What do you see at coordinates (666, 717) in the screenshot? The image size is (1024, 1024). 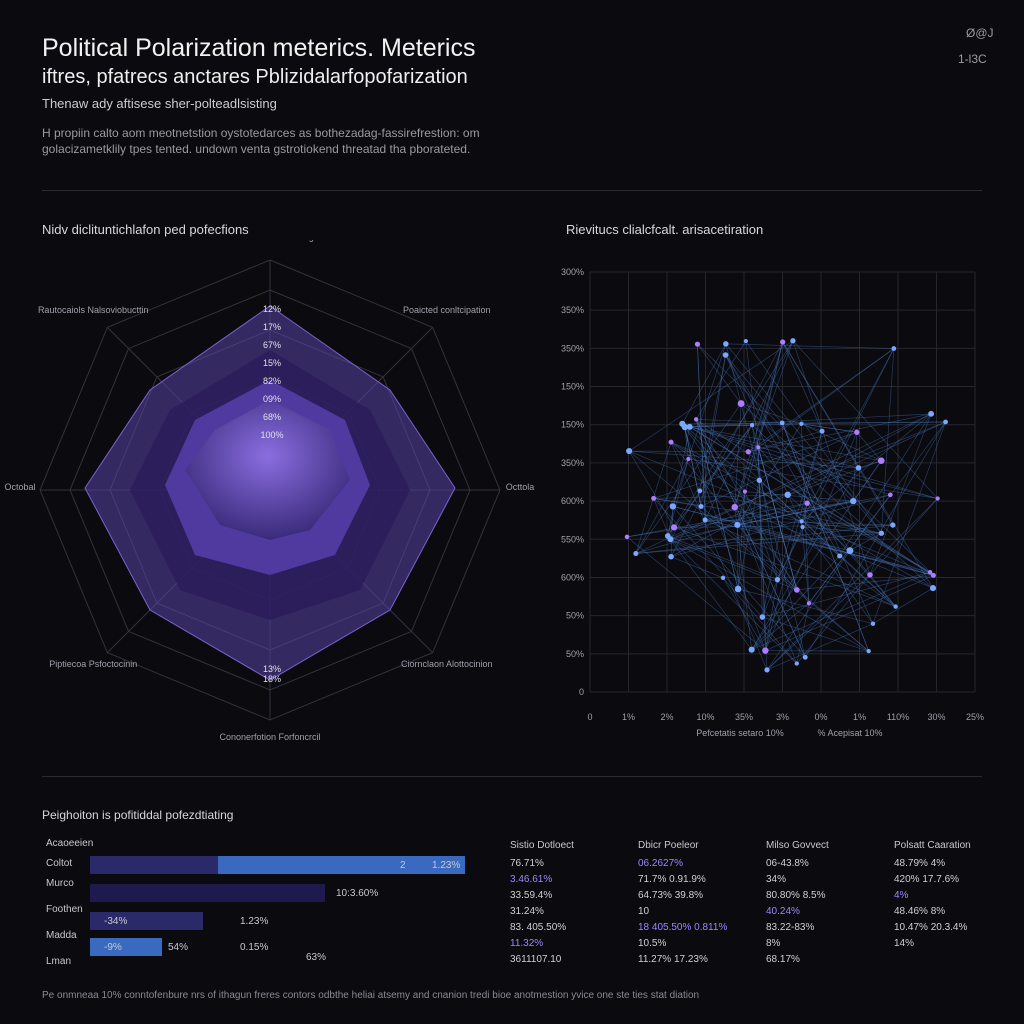 I see `x-tick-label: 2%` at bounding box center [666, 717].